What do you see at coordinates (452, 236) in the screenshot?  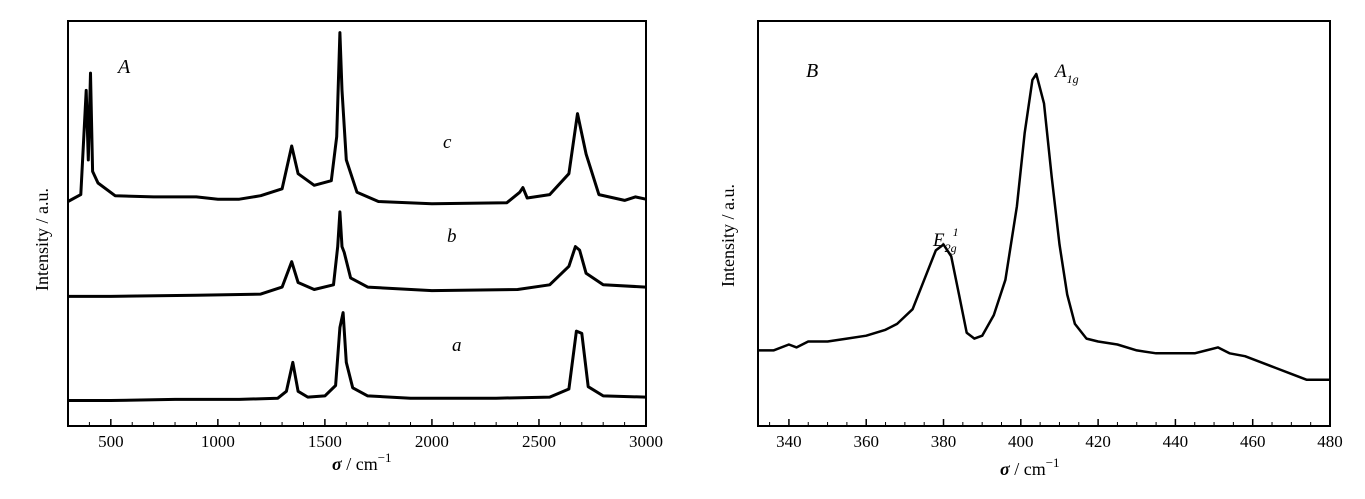 I see `series-label-b: b` at bounding box center [452, 236].